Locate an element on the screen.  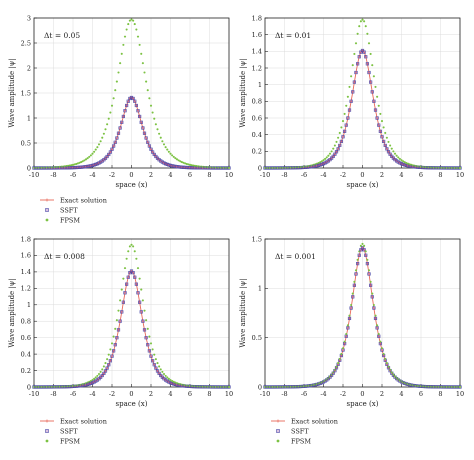
legend: Exact solution SSFT FPSM is located at coordinates (73, 431).